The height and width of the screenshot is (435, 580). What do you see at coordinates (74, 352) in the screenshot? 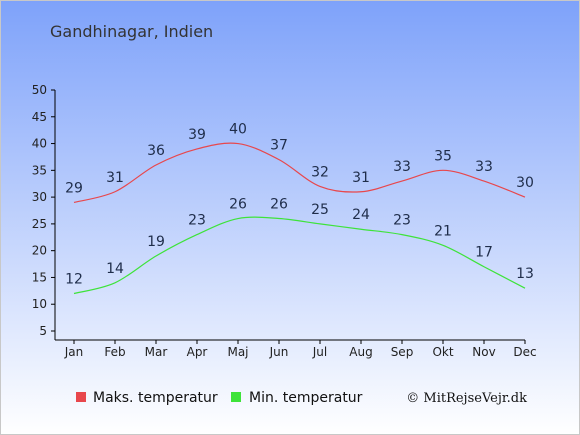
I see `x-tick-label: Jan` at bounding box center [74, 352].